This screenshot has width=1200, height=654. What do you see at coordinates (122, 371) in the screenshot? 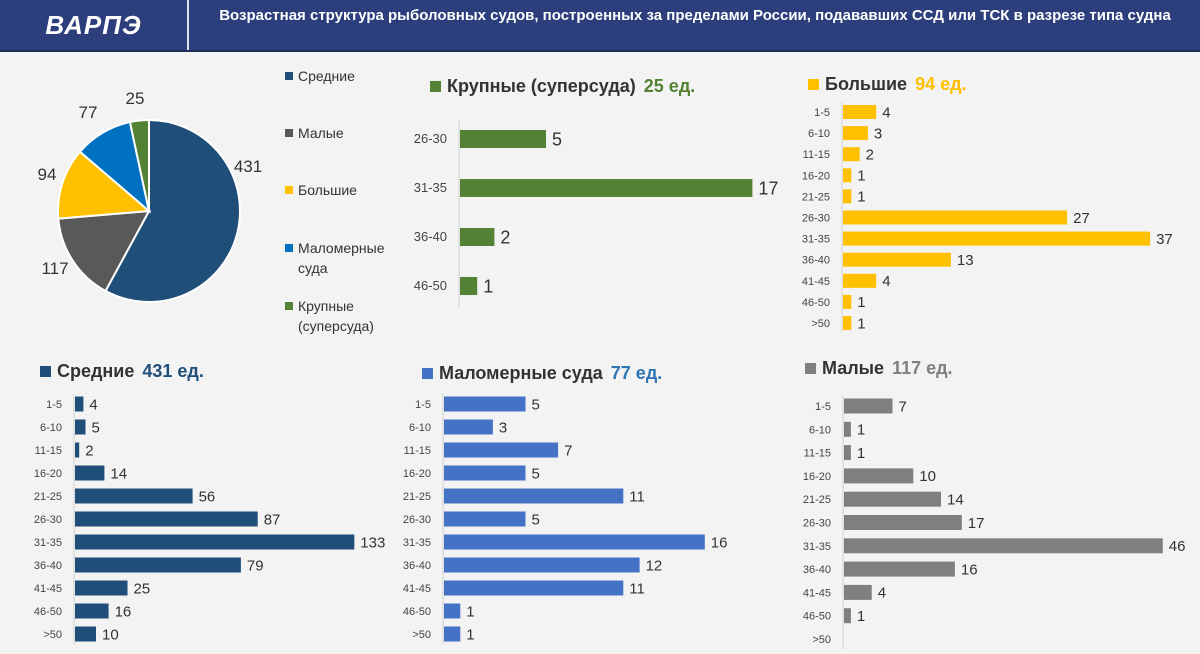
I see `chart-title: Средние 431 ед.` at bounding box center [122, 371].